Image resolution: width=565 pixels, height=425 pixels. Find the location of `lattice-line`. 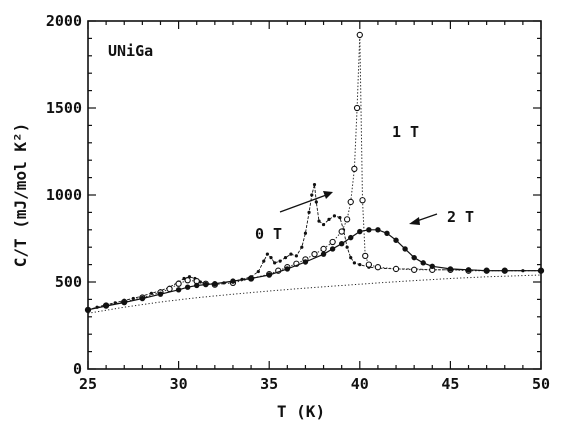

lattice-line is located at coordinates (314, 294).